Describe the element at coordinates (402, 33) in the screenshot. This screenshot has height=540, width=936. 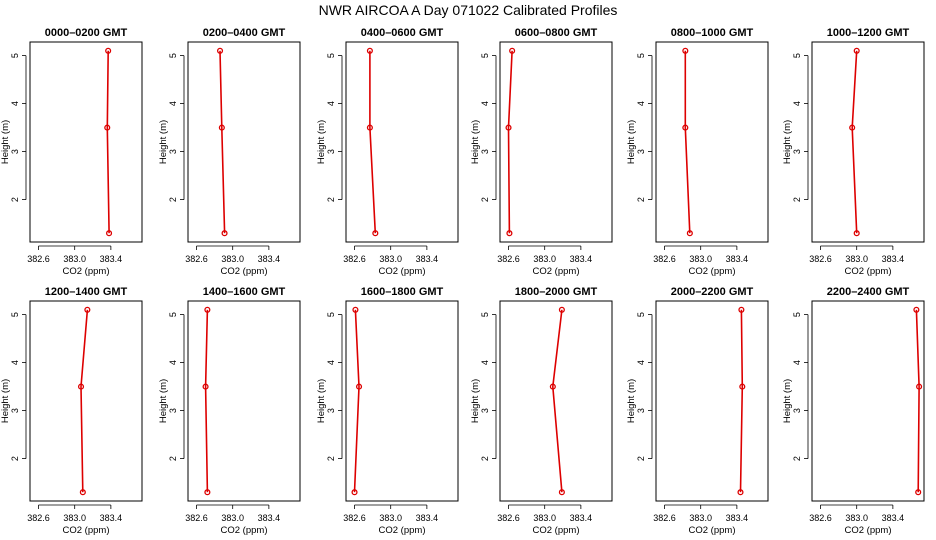
I see `panel-title: 0400–0600 GMT` at that location.